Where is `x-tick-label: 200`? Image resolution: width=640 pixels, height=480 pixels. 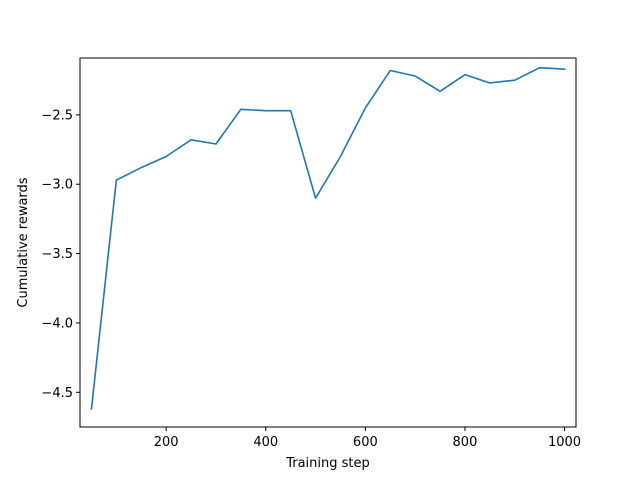
x-tick-label: 200 is located at coordinates (166, 442).